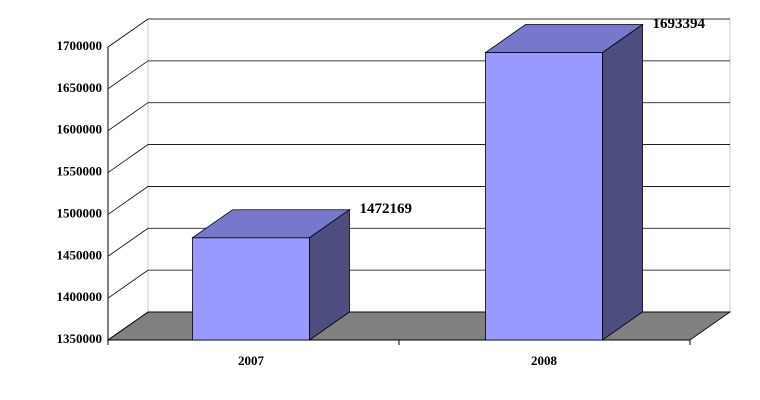  Describe the element at coordinates (544, 360) in the screenshot. I see `x-tick-label: 2008` at that location.